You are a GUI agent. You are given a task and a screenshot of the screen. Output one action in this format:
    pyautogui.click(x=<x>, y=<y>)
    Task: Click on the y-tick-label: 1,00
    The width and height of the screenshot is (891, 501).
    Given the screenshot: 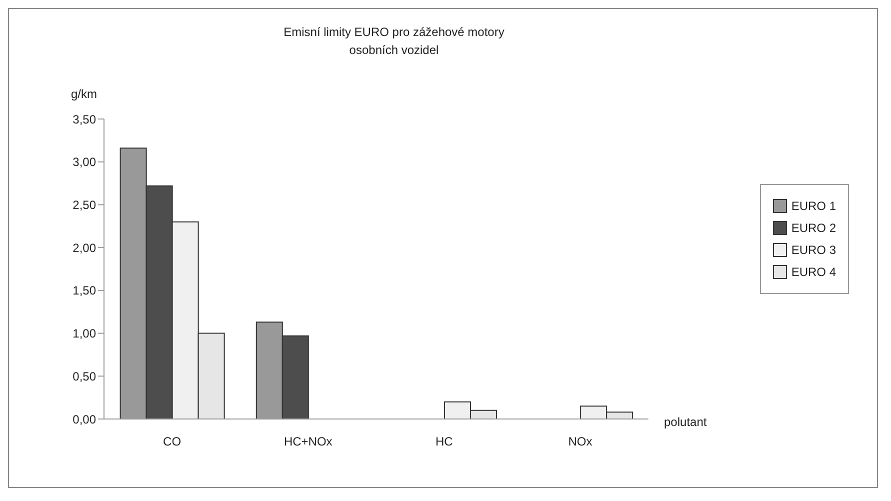 What is the action you would take?
    pyautogui.click(x=84, y=333)
    